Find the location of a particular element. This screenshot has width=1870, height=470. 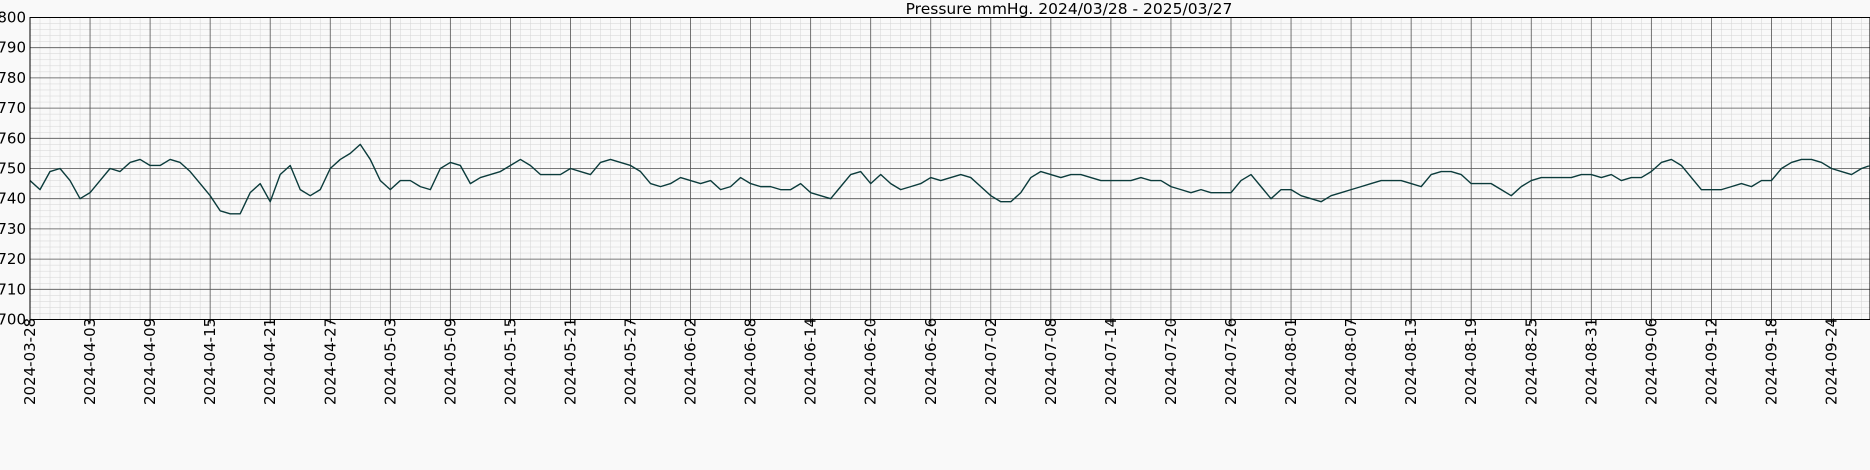

x-tick-label: 2024-04-09 is located at coordinates (150, 361).